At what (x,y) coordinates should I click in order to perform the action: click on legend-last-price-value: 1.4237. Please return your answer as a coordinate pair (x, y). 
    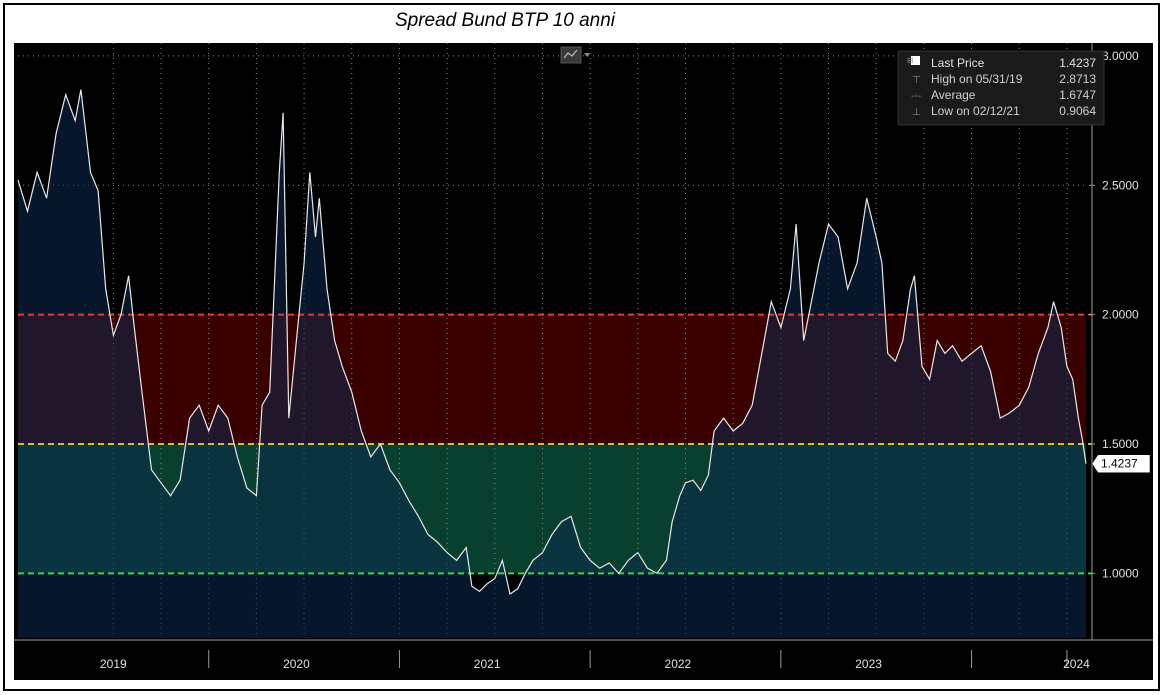
    Looking at the image, I should click on (1077, 63).